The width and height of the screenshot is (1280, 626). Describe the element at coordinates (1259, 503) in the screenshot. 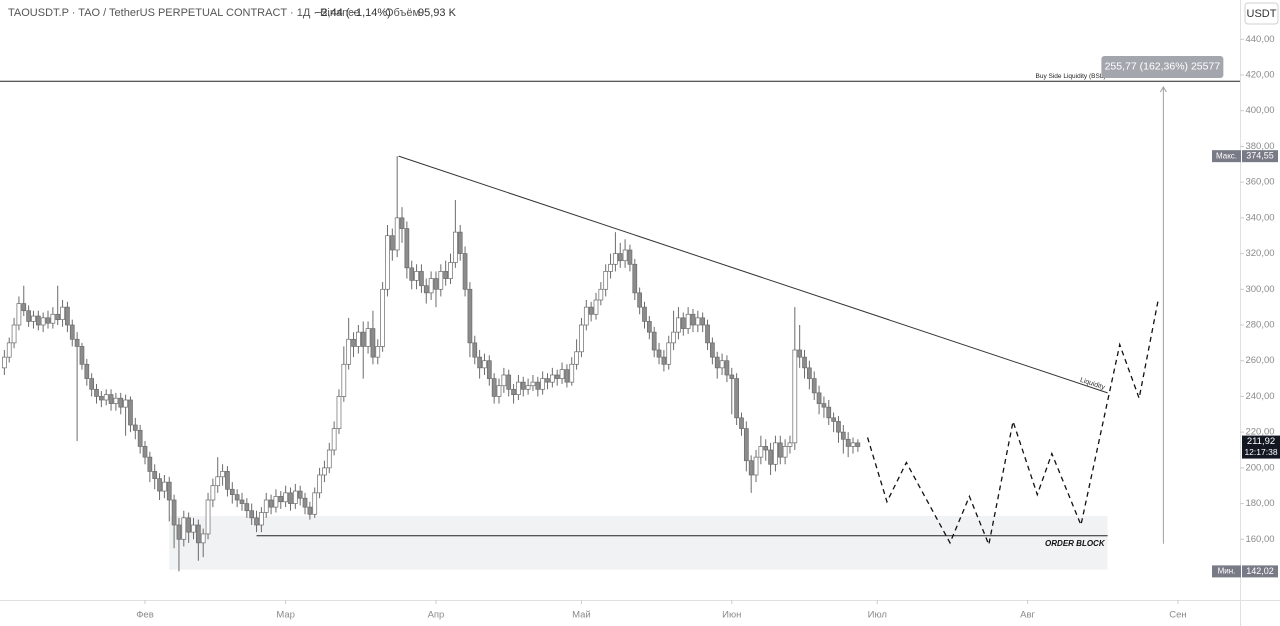

I see `y-tick-label: 180,00` at that location.